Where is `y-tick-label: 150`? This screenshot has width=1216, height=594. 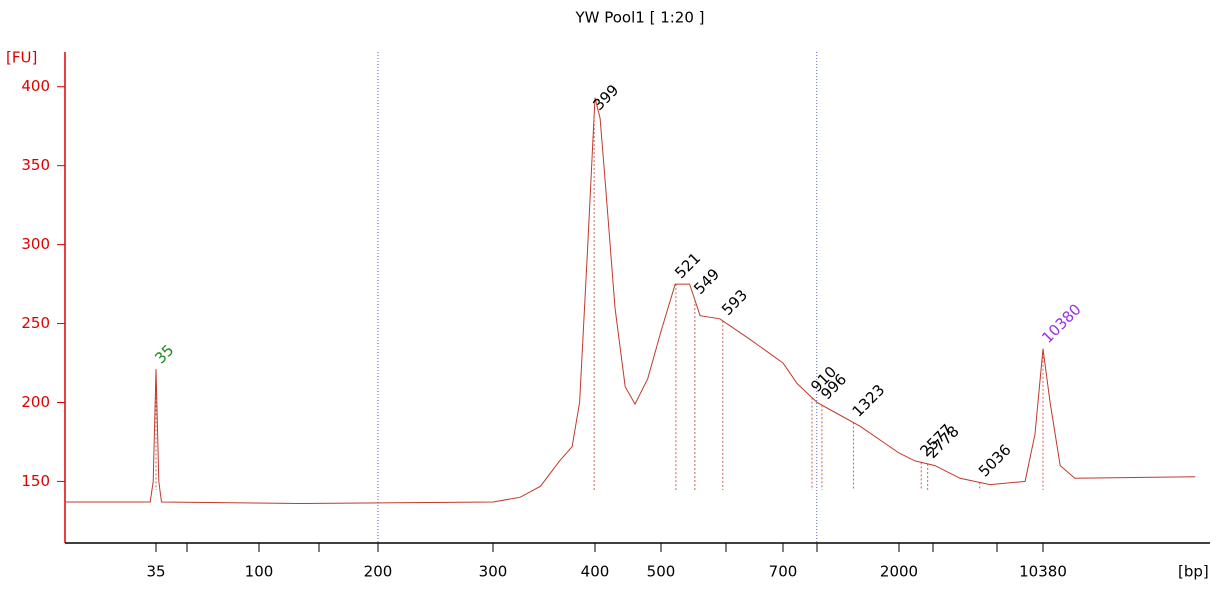 y-tick-label: 150 is located at coordinates (35, 481).